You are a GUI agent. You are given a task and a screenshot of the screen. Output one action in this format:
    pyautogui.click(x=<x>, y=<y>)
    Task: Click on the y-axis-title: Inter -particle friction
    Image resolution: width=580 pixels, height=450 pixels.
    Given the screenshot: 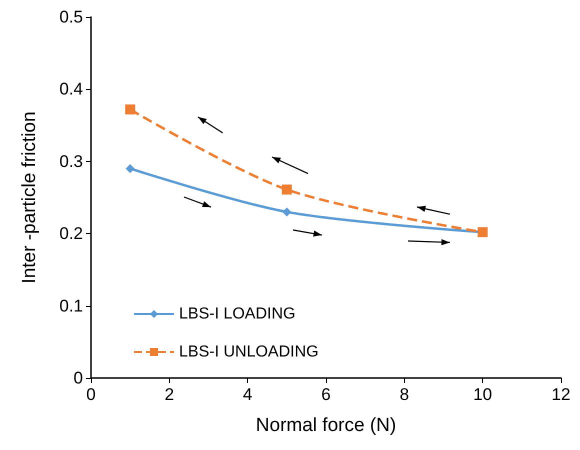 What is the action you would take?
    pyautogui.click(x=29, y=197)
    